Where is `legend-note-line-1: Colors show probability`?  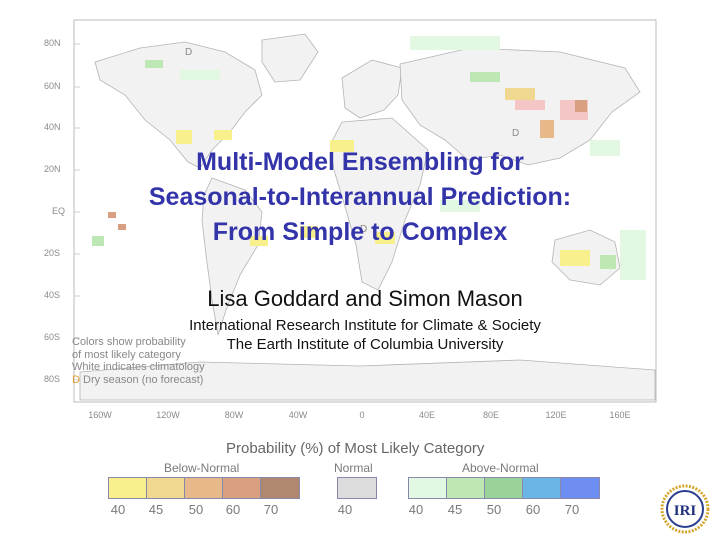
legend-note-line-1: Colors show probability is located at coordinates (129, 342).